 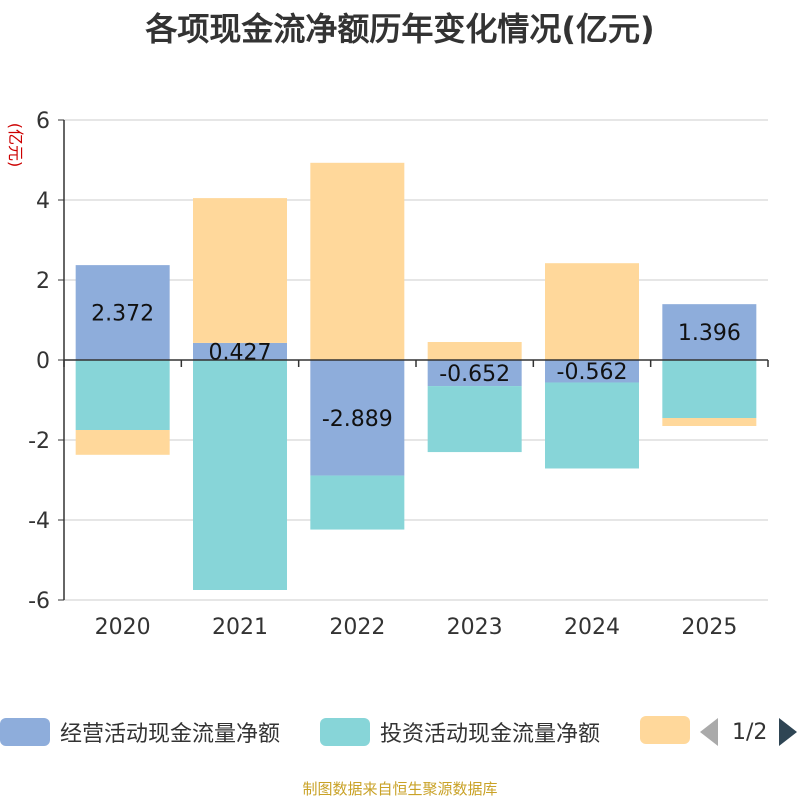 I want to click on data-label: -0.652, so click(x=474, y=374).